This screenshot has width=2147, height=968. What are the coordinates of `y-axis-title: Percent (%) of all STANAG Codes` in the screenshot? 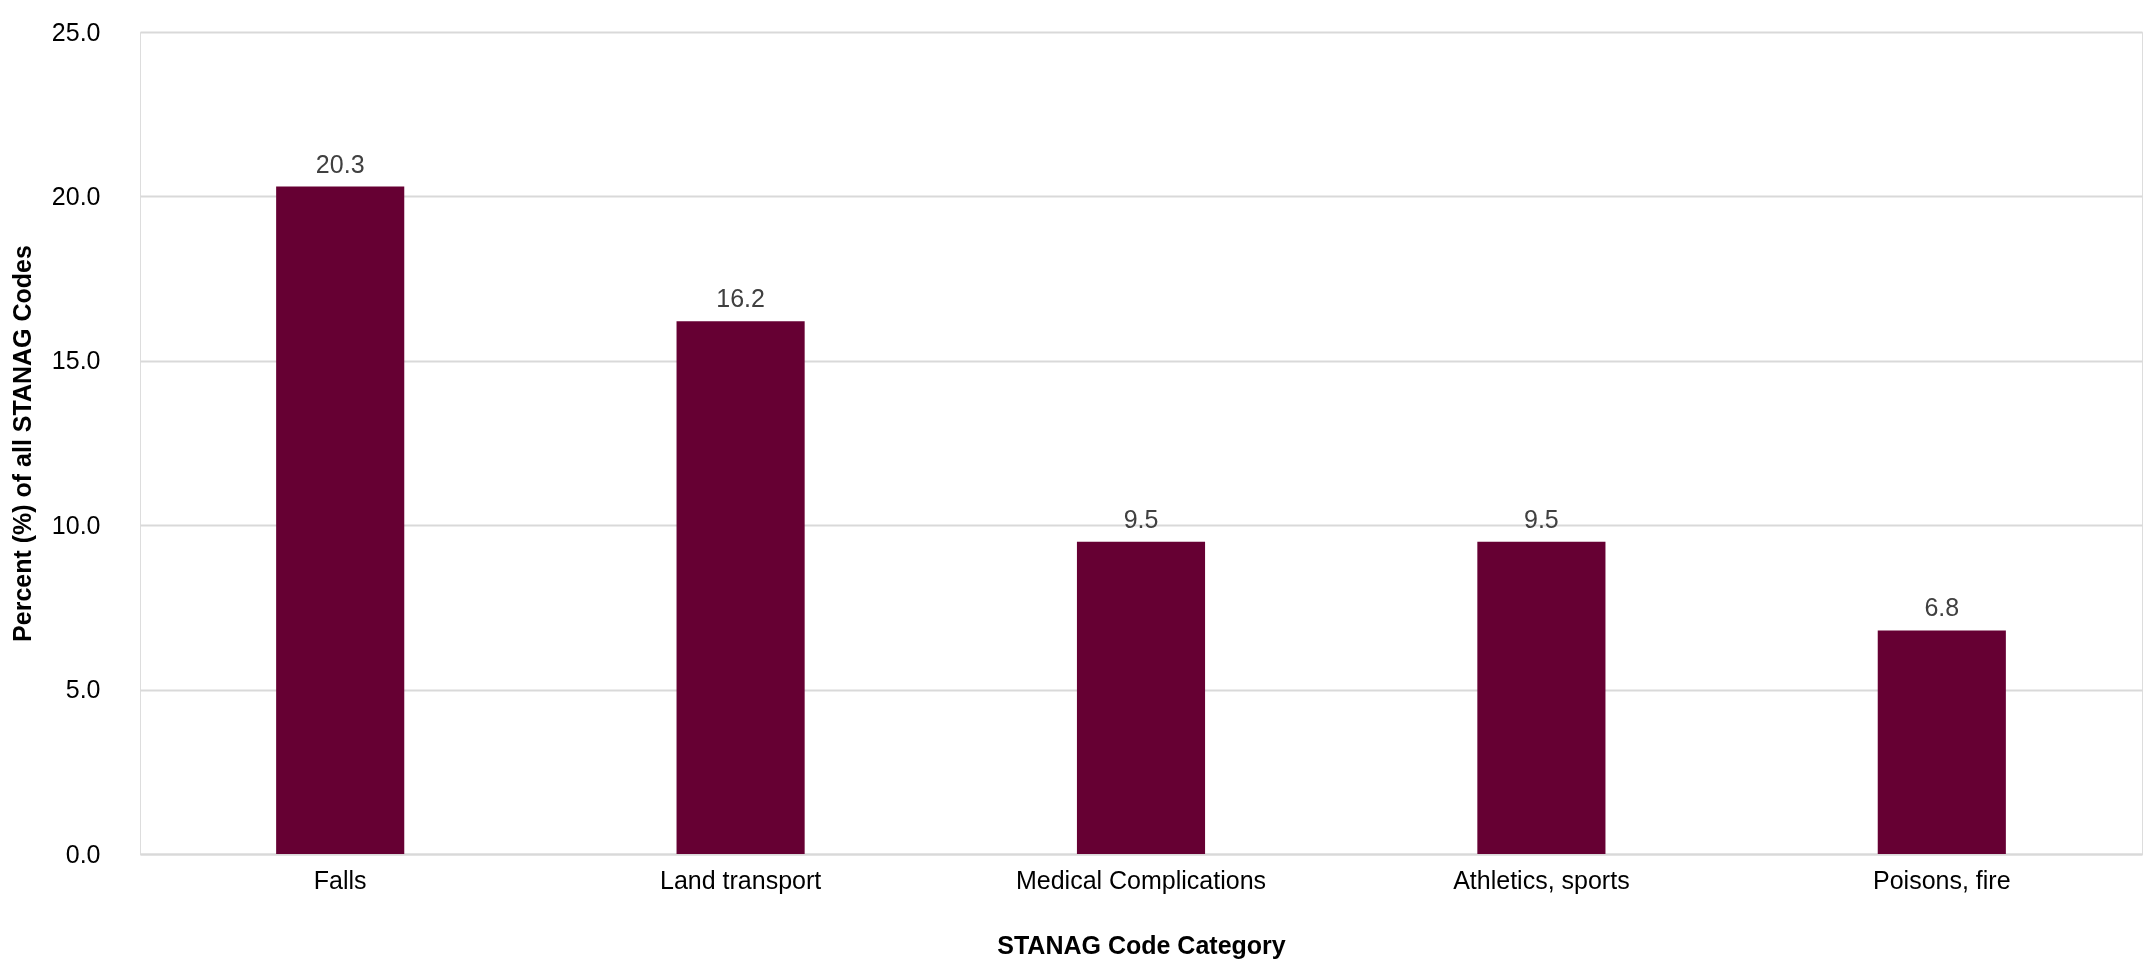 It's located at (21, 443).